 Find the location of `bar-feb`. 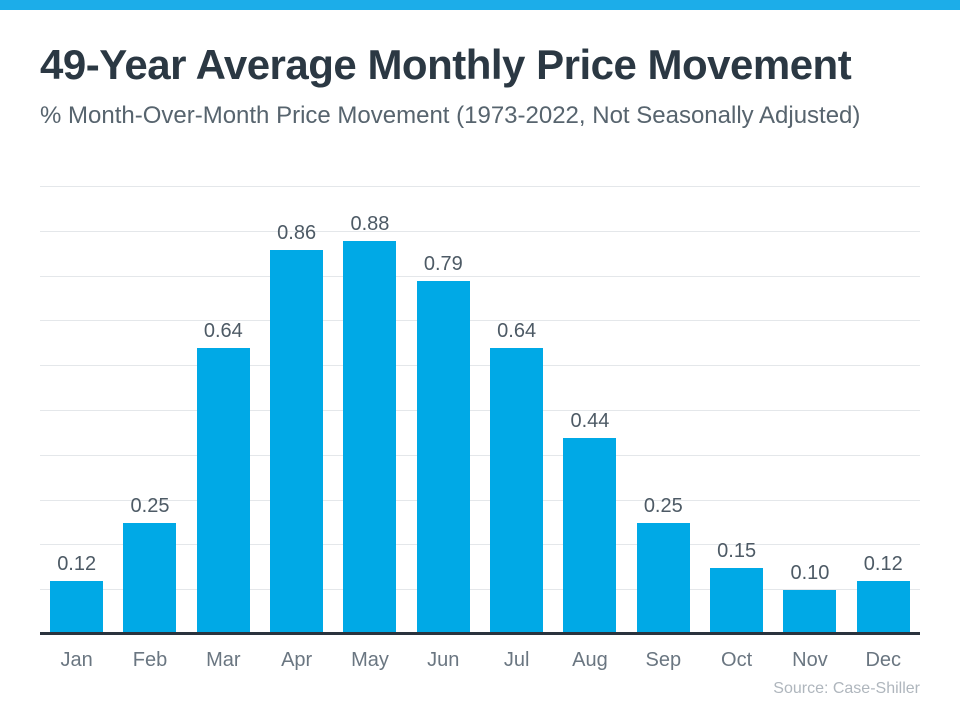

bar-feb is located at coordinates (150, 579).